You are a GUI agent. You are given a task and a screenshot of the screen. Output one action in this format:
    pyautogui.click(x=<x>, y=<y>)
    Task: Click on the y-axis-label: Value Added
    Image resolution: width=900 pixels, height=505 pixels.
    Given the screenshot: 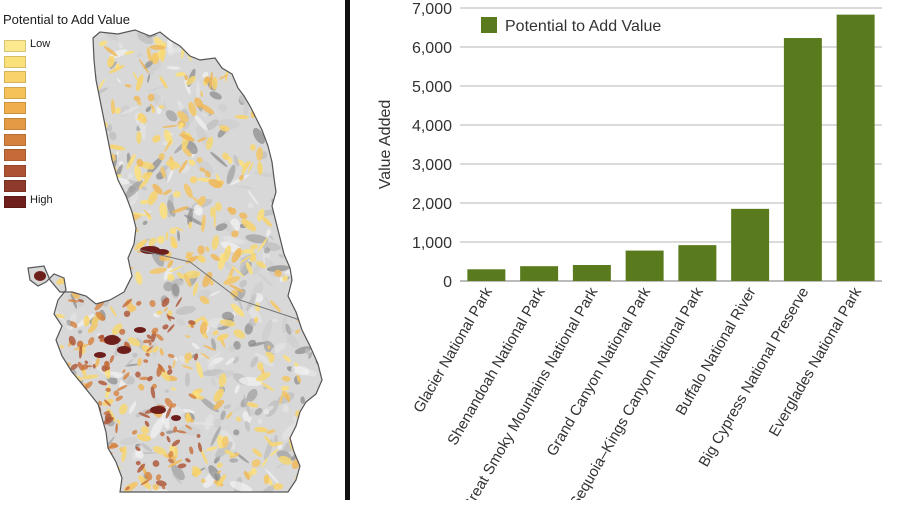 What is the action you would take?
    pyautogui.click(x=385, y=145)
    